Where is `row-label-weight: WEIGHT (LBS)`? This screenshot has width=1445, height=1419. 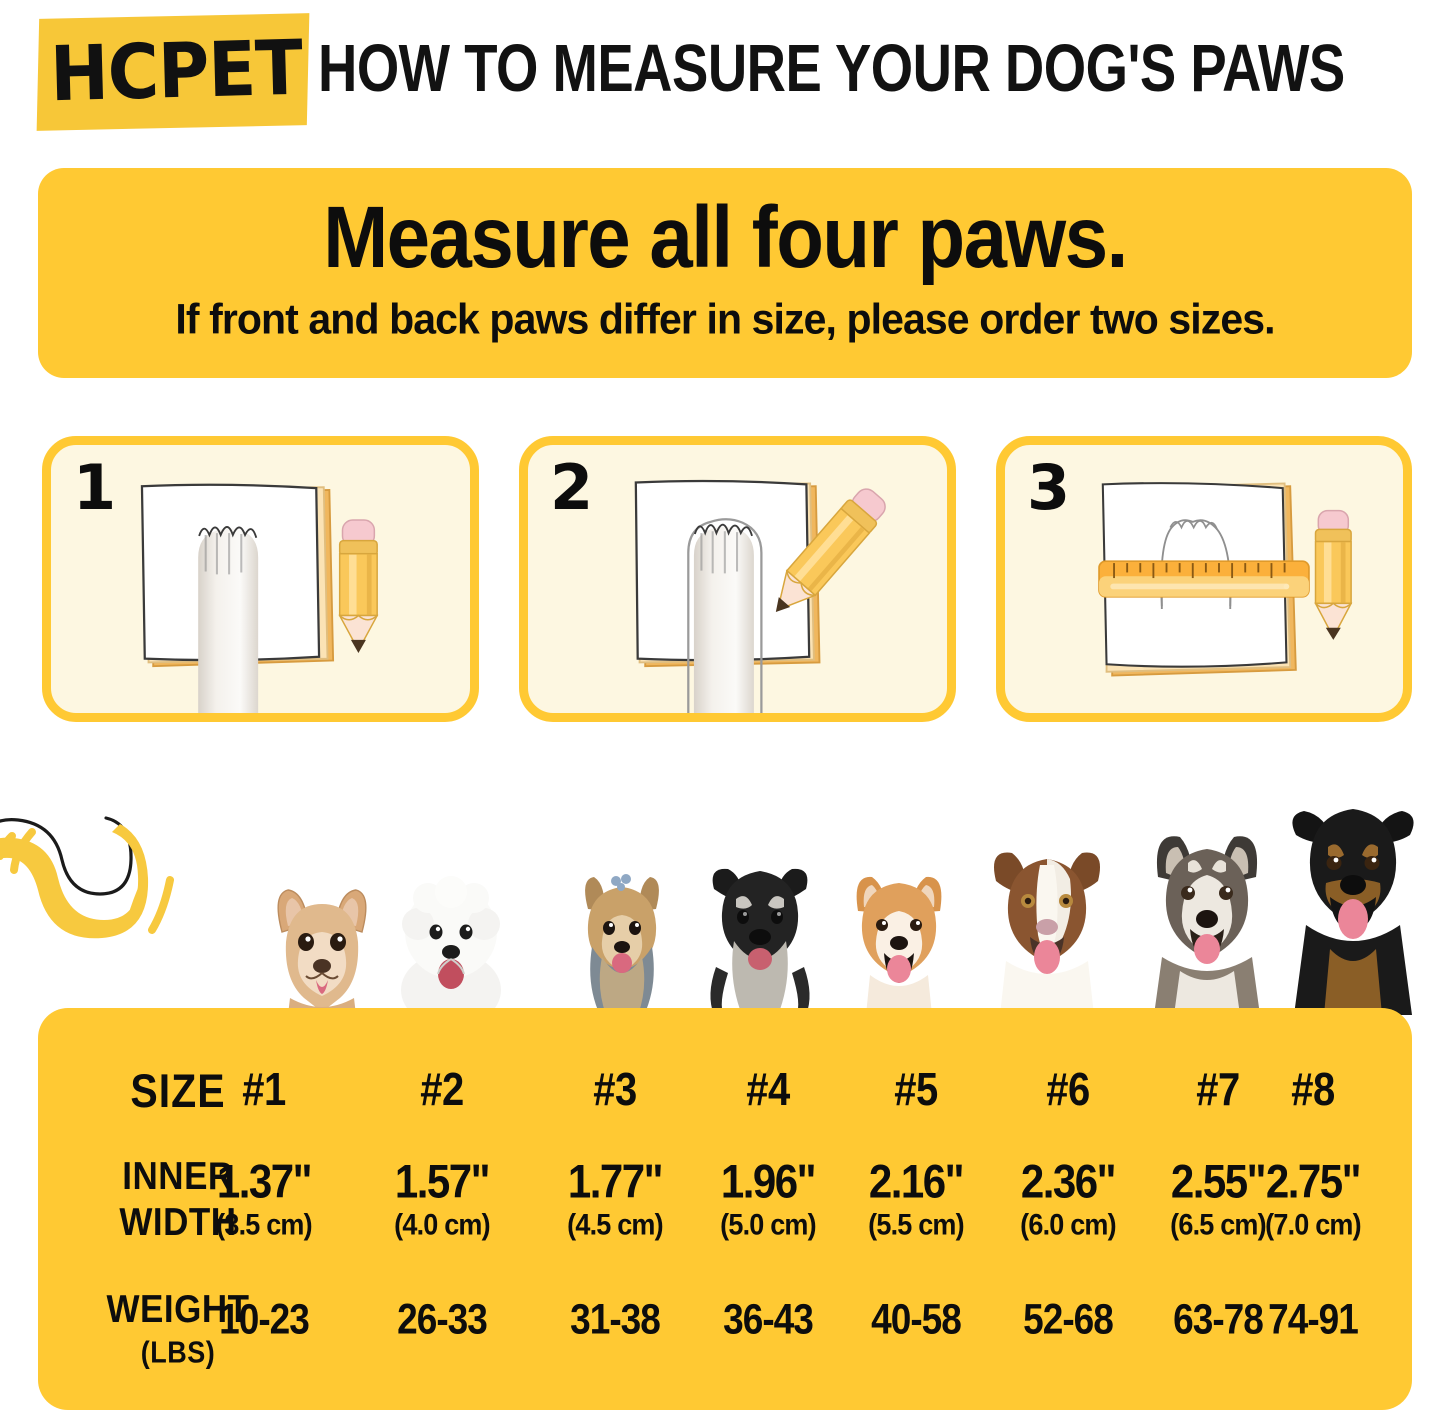 row-label-weight: WEIGHT (LBS) is located at coordinates (178, 1330).